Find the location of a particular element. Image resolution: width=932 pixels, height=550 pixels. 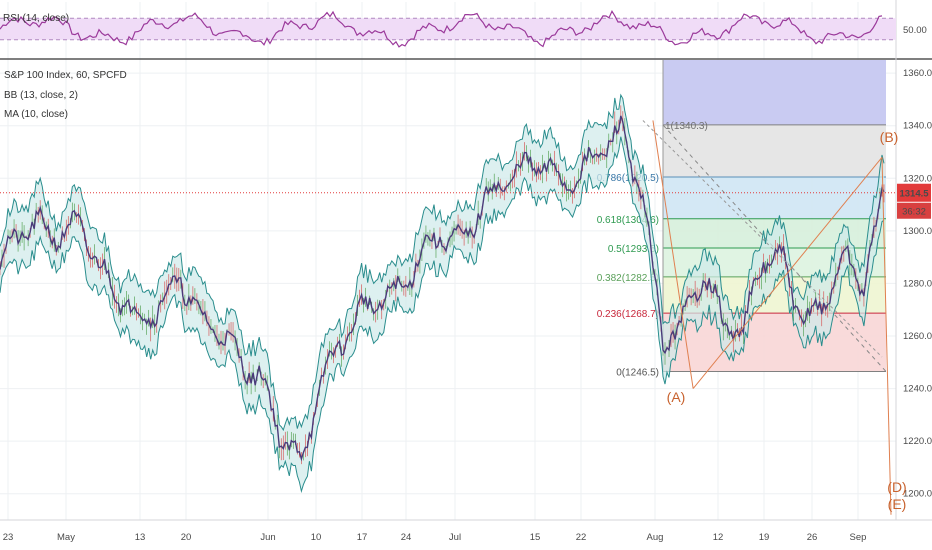

x-tick-label: 20 is located at coordinates (186, 537).